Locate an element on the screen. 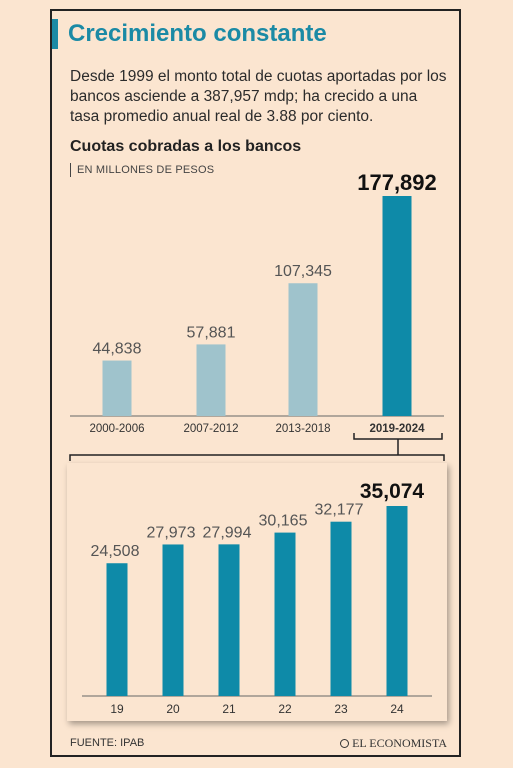 This screenshot has width=513, height=768. tick-label-2000-2006: 2000-2006 is located at coordinates (117, 429).